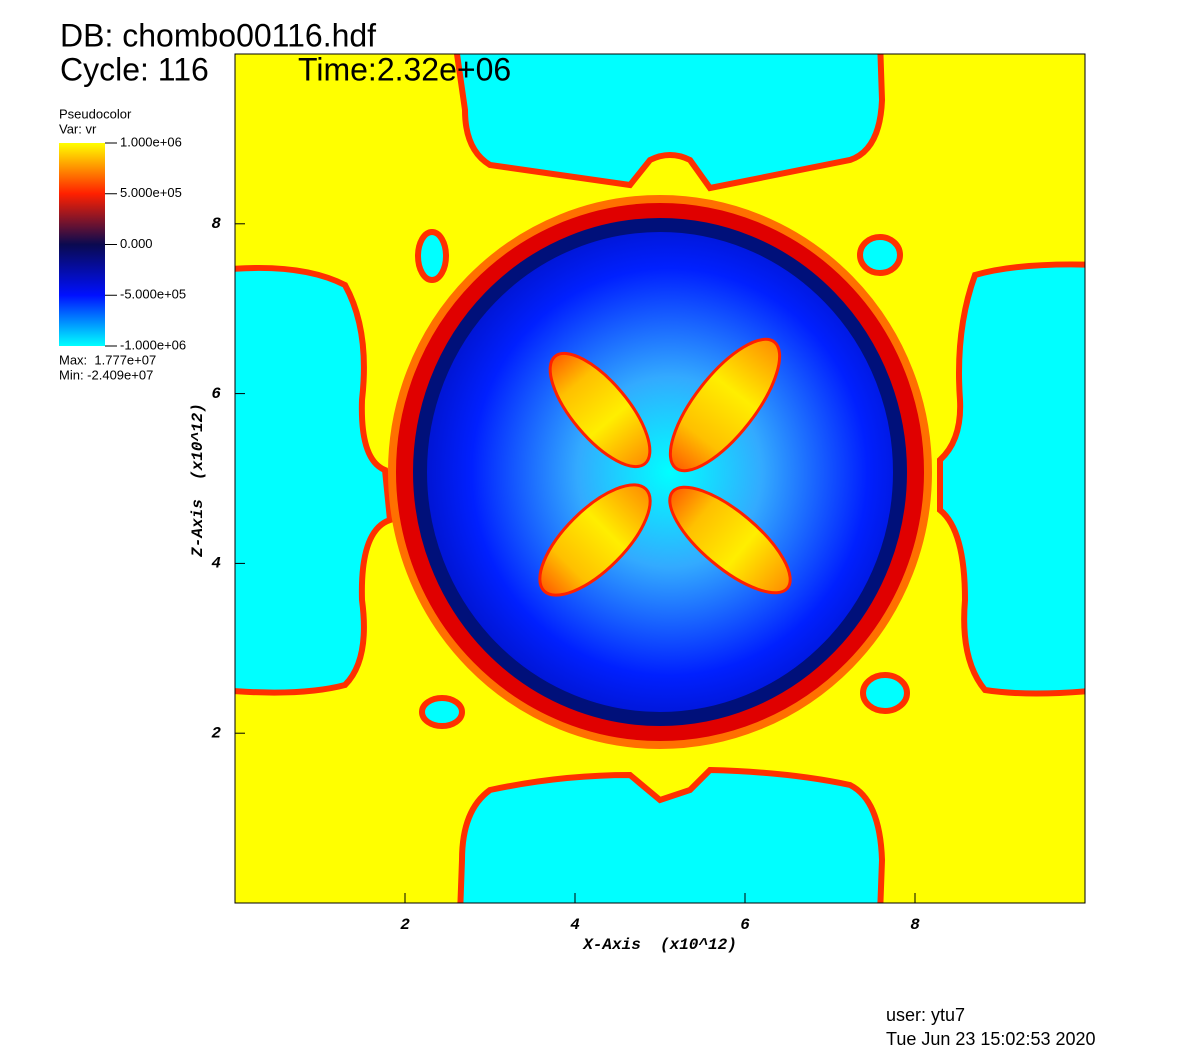 The image size is (1182, 1062). Describe the element at coordinates (153, 344) in the screenshot. I see `legend-tick-label: -1.000e+06` at that location.